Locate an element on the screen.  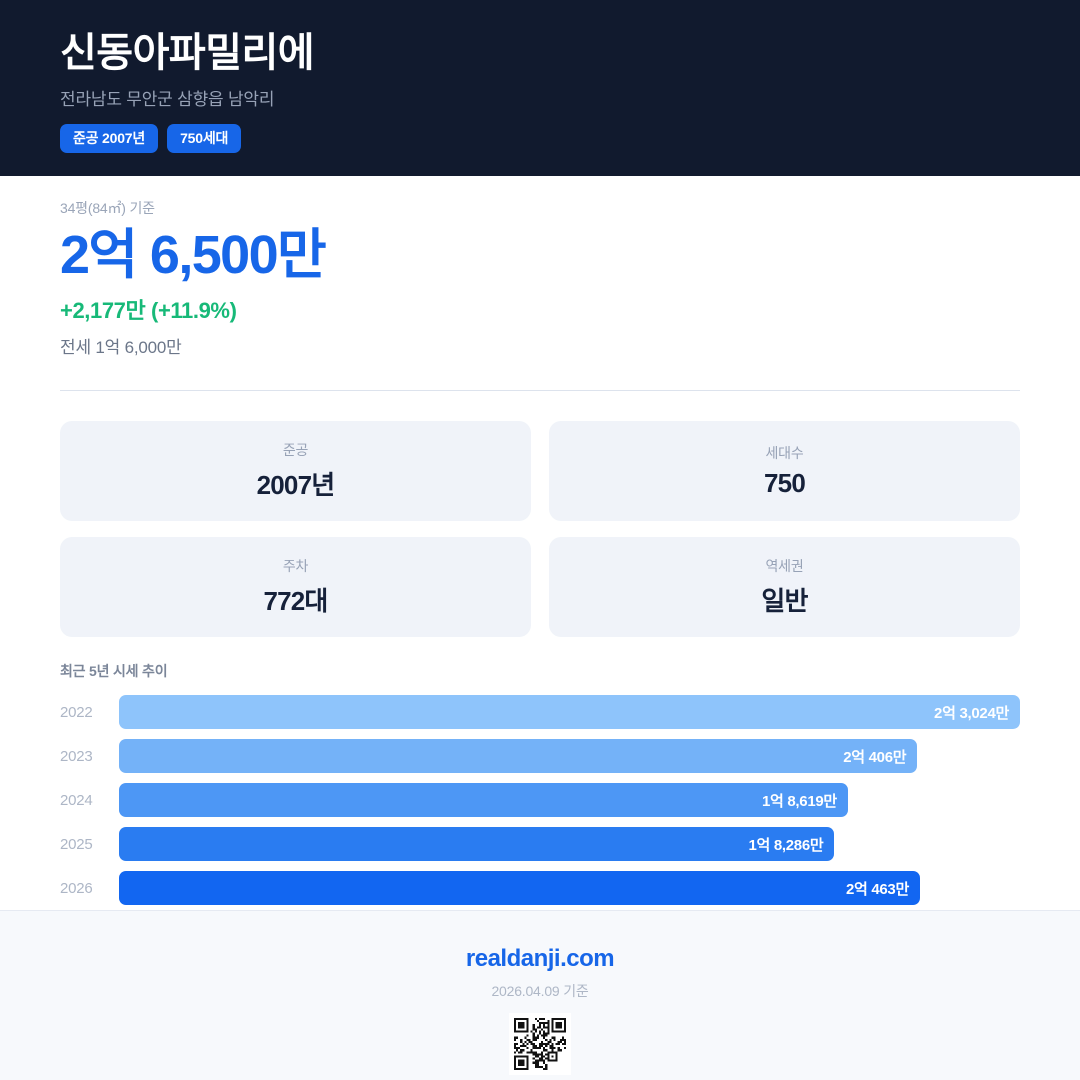
chart-row: 2025 1억 8,286만 is located at coordinates (540, 844).